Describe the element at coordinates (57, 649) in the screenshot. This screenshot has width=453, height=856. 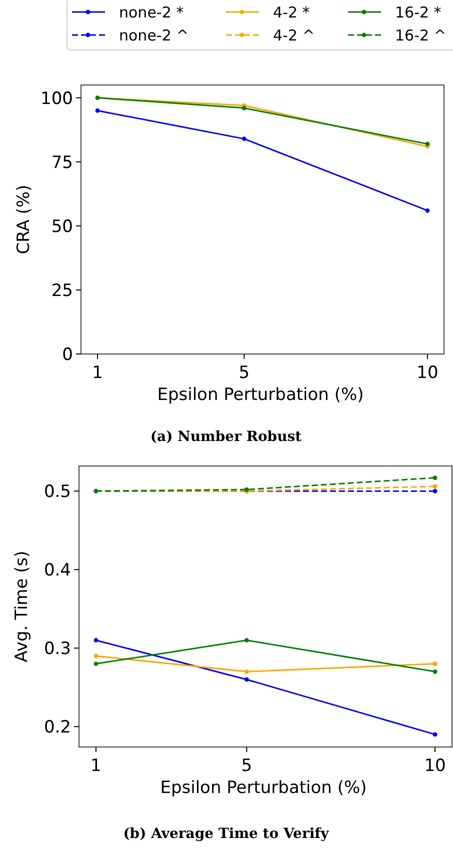
I see `y-tick-label: 0.3` at that location.